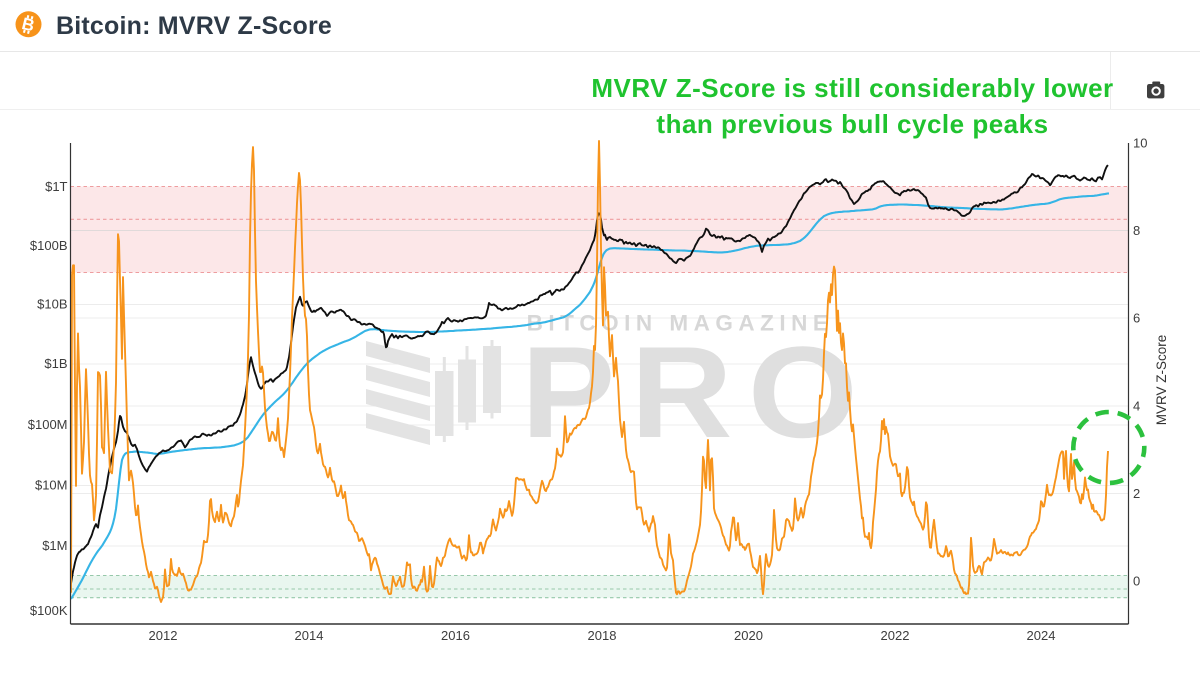 Image resolution: width=1200 pixels, height=675 pixels. What do you see at coordinates (697, 392) in the screenshot?
I see `svg-text: PRO` at bounding box center [697, 392].